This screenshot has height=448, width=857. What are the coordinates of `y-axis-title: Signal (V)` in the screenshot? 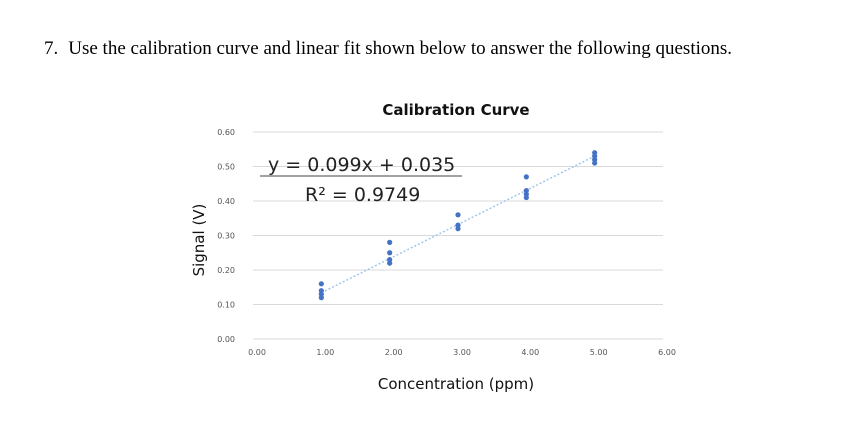 It's located at (199, 240).